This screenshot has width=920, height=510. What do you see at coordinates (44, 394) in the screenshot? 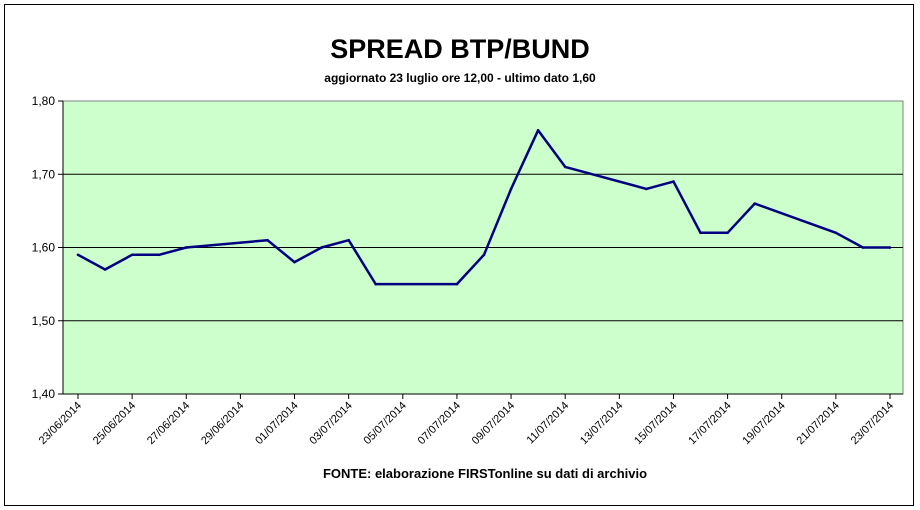
I see `y-tick-label: 1,40` at bounding box center [44, 394].